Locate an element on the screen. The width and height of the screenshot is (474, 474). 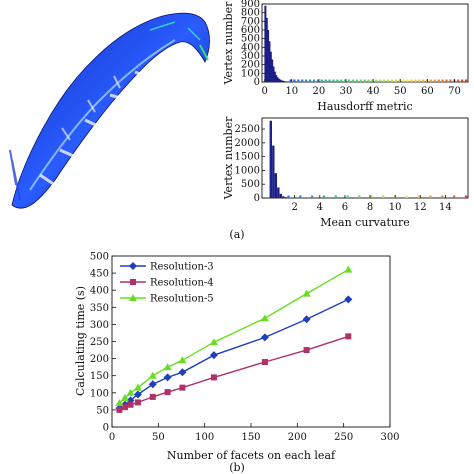
y-tick-label: 1000 is located at coordinates (247, 170).